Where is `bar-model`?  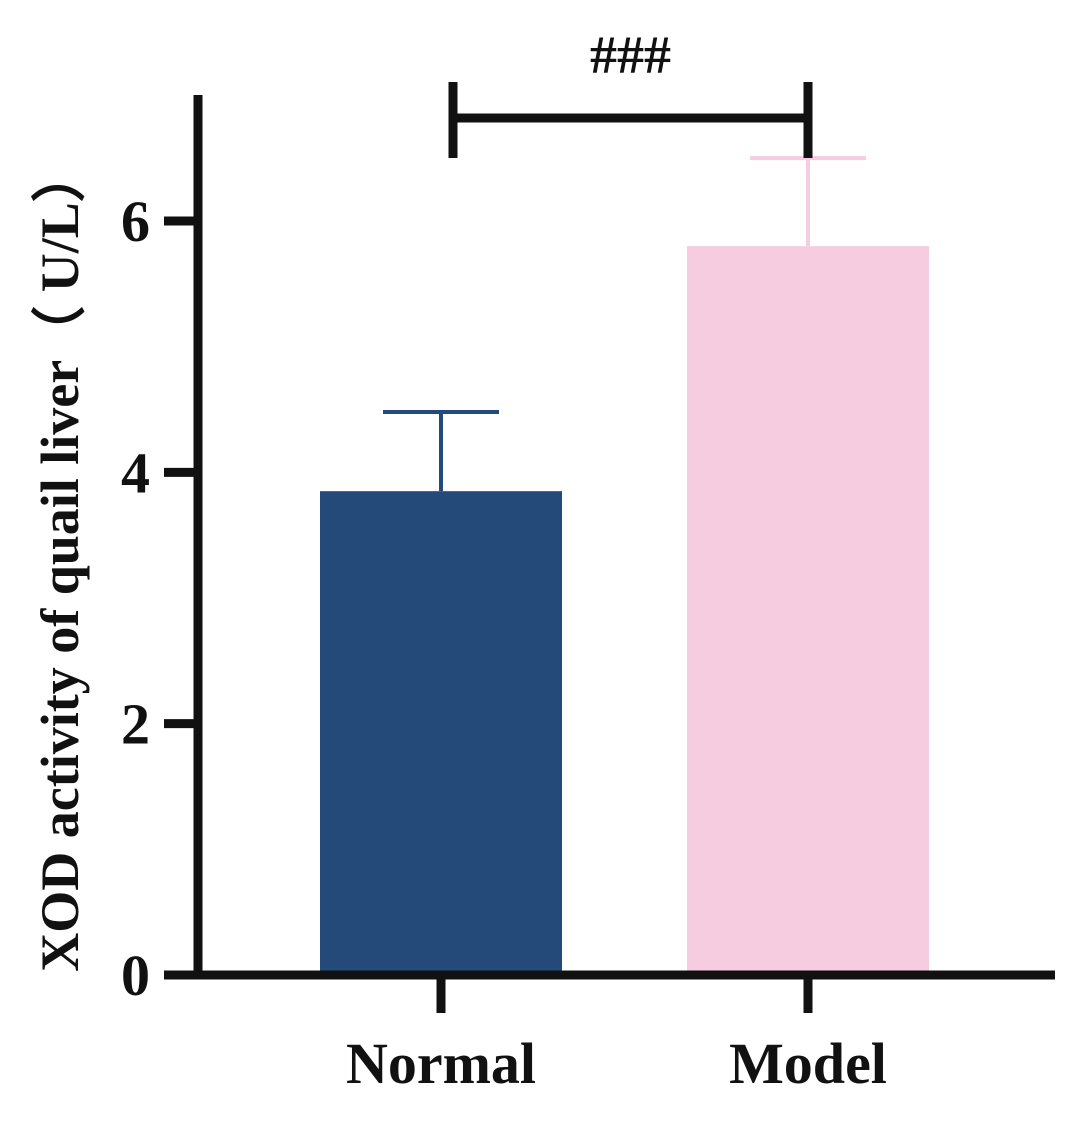
bar-model is located at coordinates (808, 611).